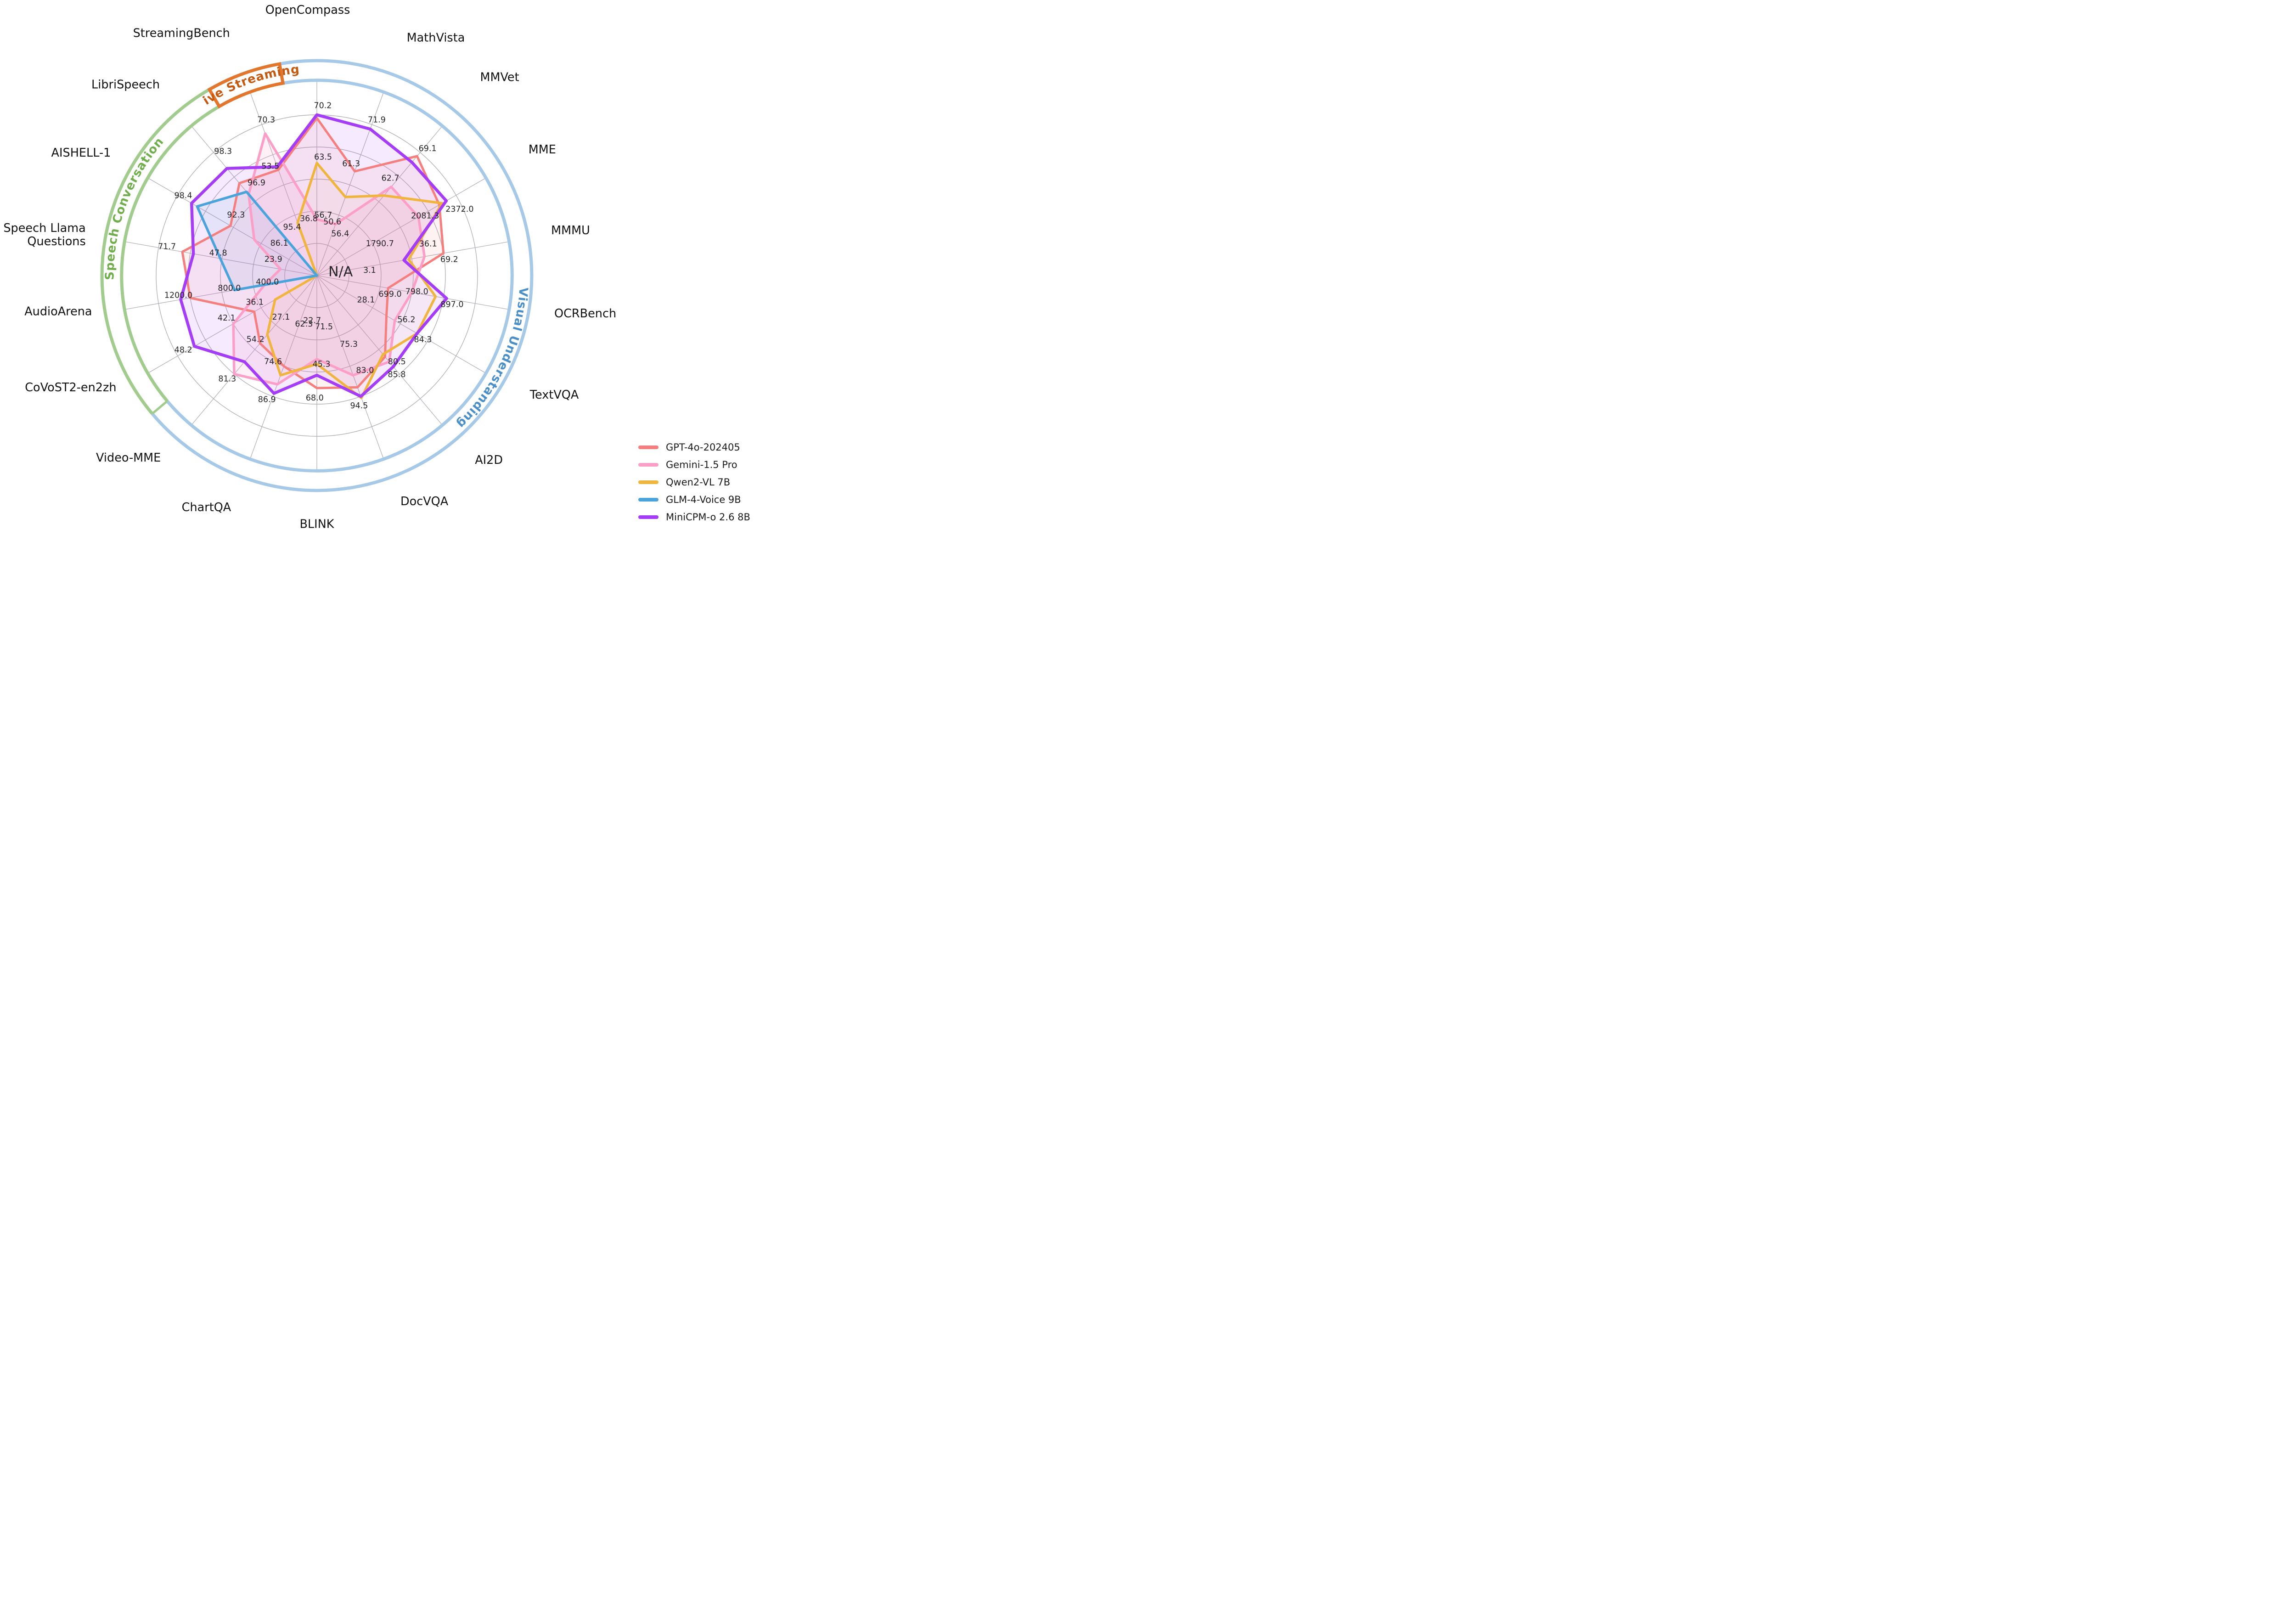 This screenshot has width=2296, height=1601. I want to click on legend-item: GLM-4-Voice 9B, so click(694, 499).